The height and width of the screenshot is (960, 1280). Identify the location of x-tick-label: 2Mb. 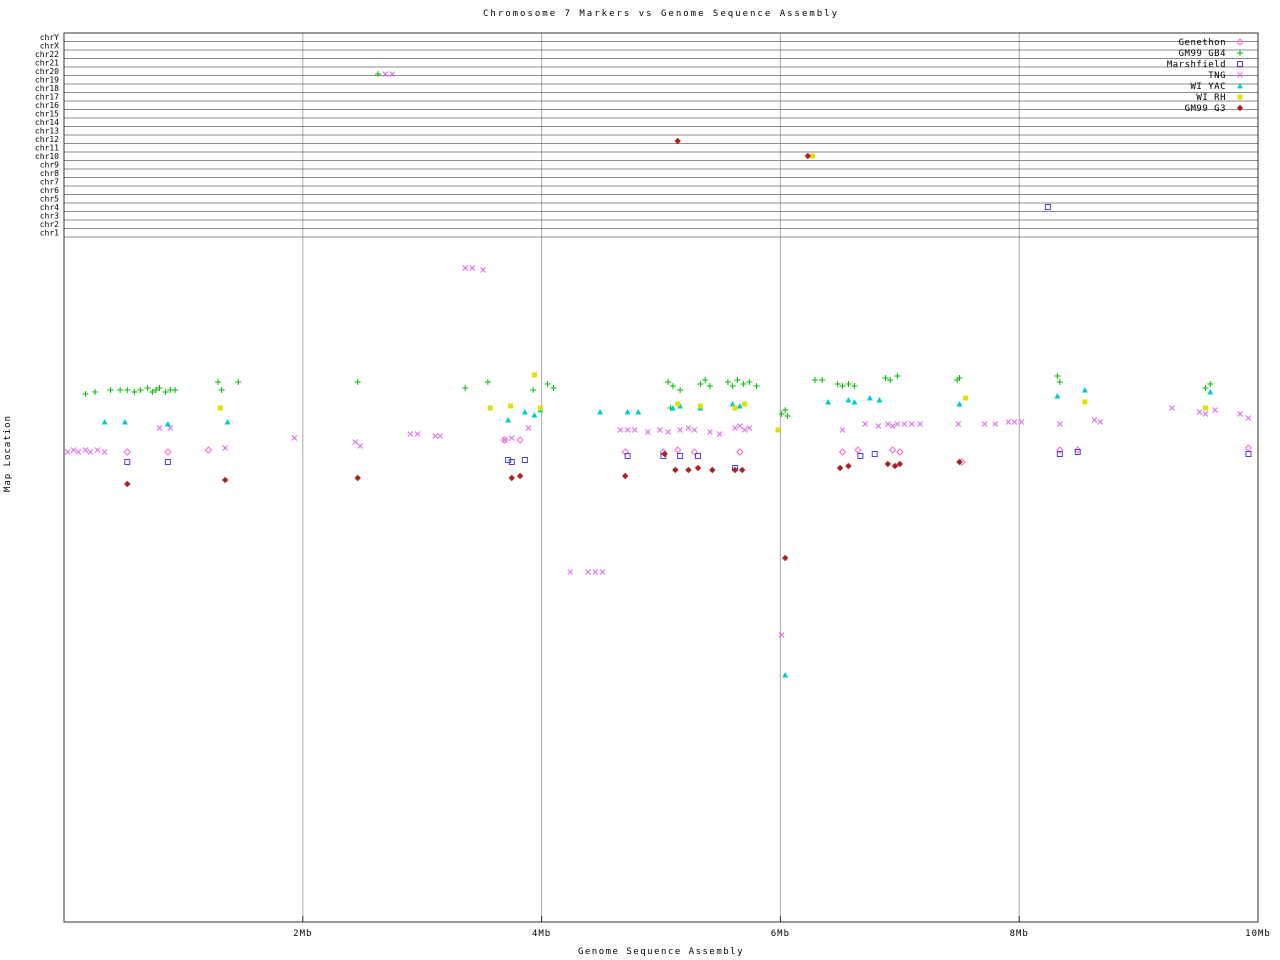
(302, 934).